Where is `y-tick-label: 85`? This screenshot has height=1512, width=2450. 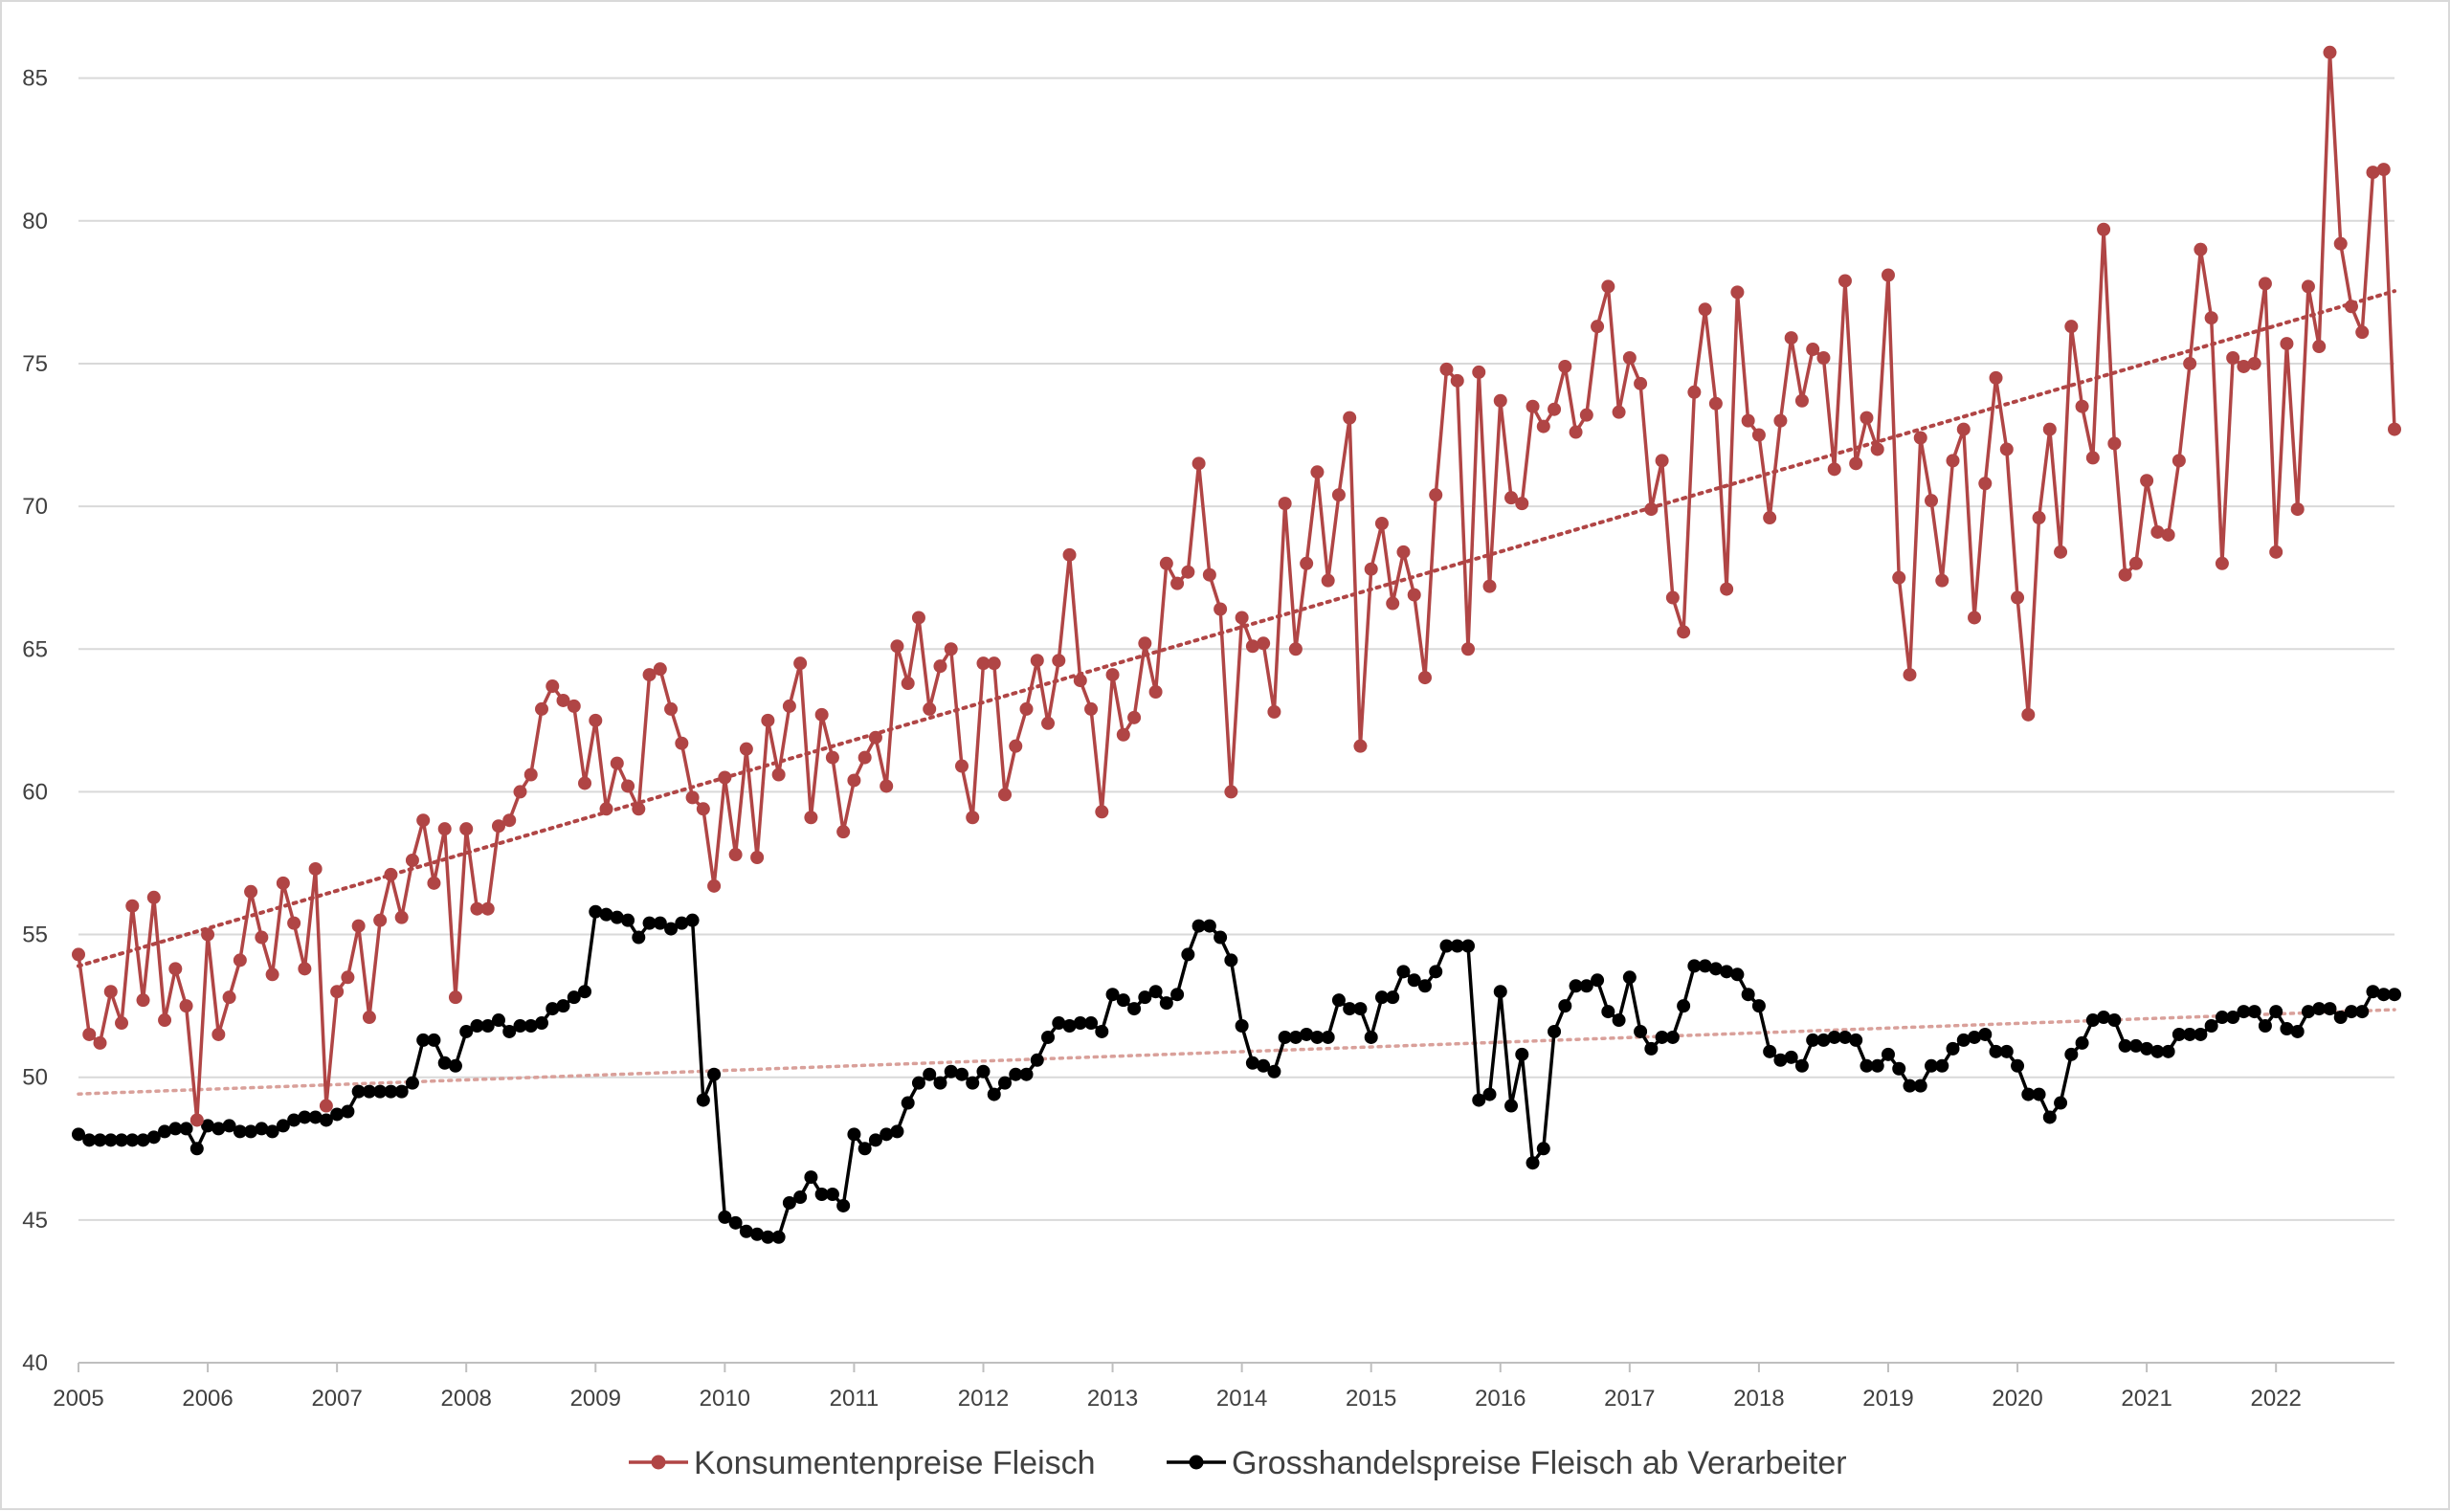
y-tick-label: 85 is located at coordinates (35, 79).